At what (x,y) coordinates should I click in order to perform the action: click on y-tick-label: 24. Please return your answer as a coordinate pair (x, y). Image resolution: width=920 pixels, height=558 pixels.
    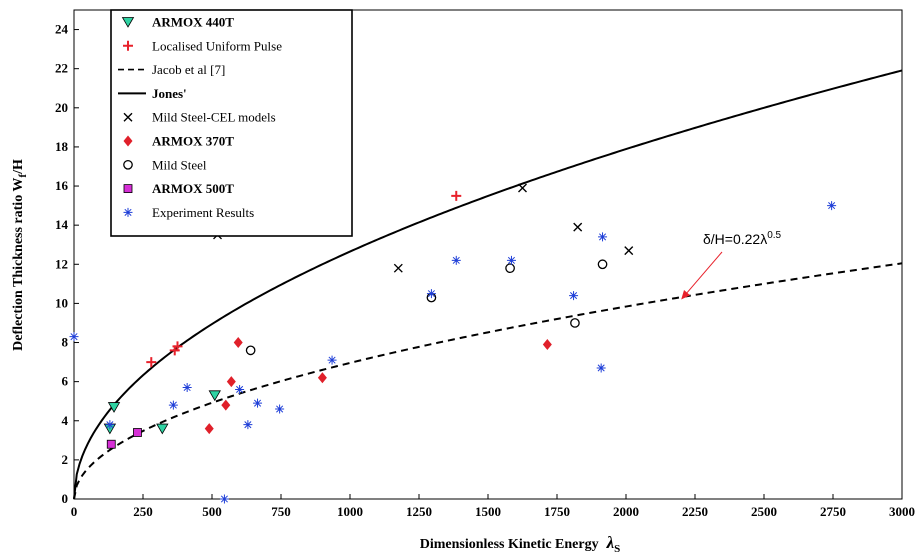
    Looking at the image, I should click on (62, 29).